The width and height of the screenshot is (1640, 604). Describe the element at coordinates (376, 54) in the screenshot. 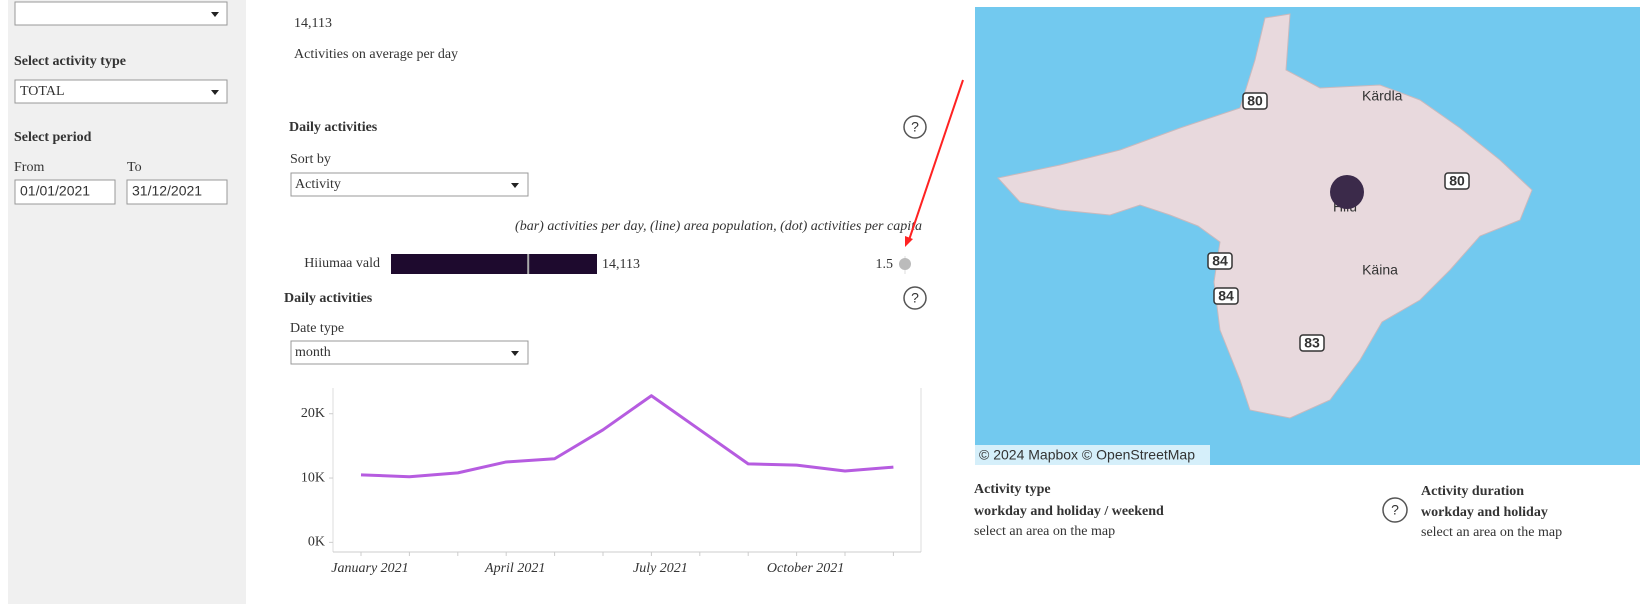

I see `kpi-caption: Activities on average per day` at that location.